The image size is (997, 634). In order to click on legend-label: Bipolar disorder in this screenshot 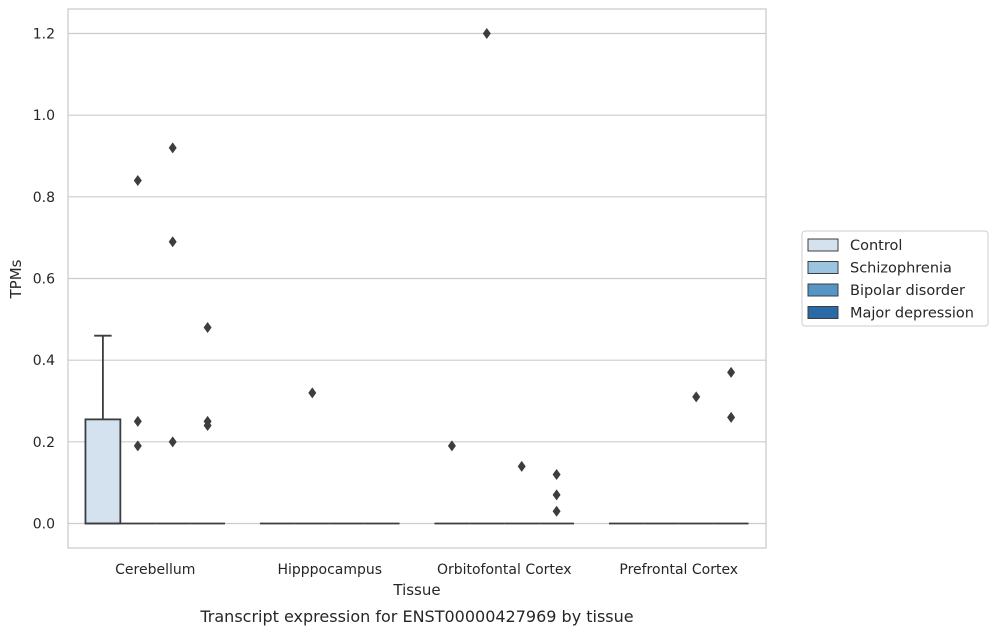, I will do `click(907, 291)`.